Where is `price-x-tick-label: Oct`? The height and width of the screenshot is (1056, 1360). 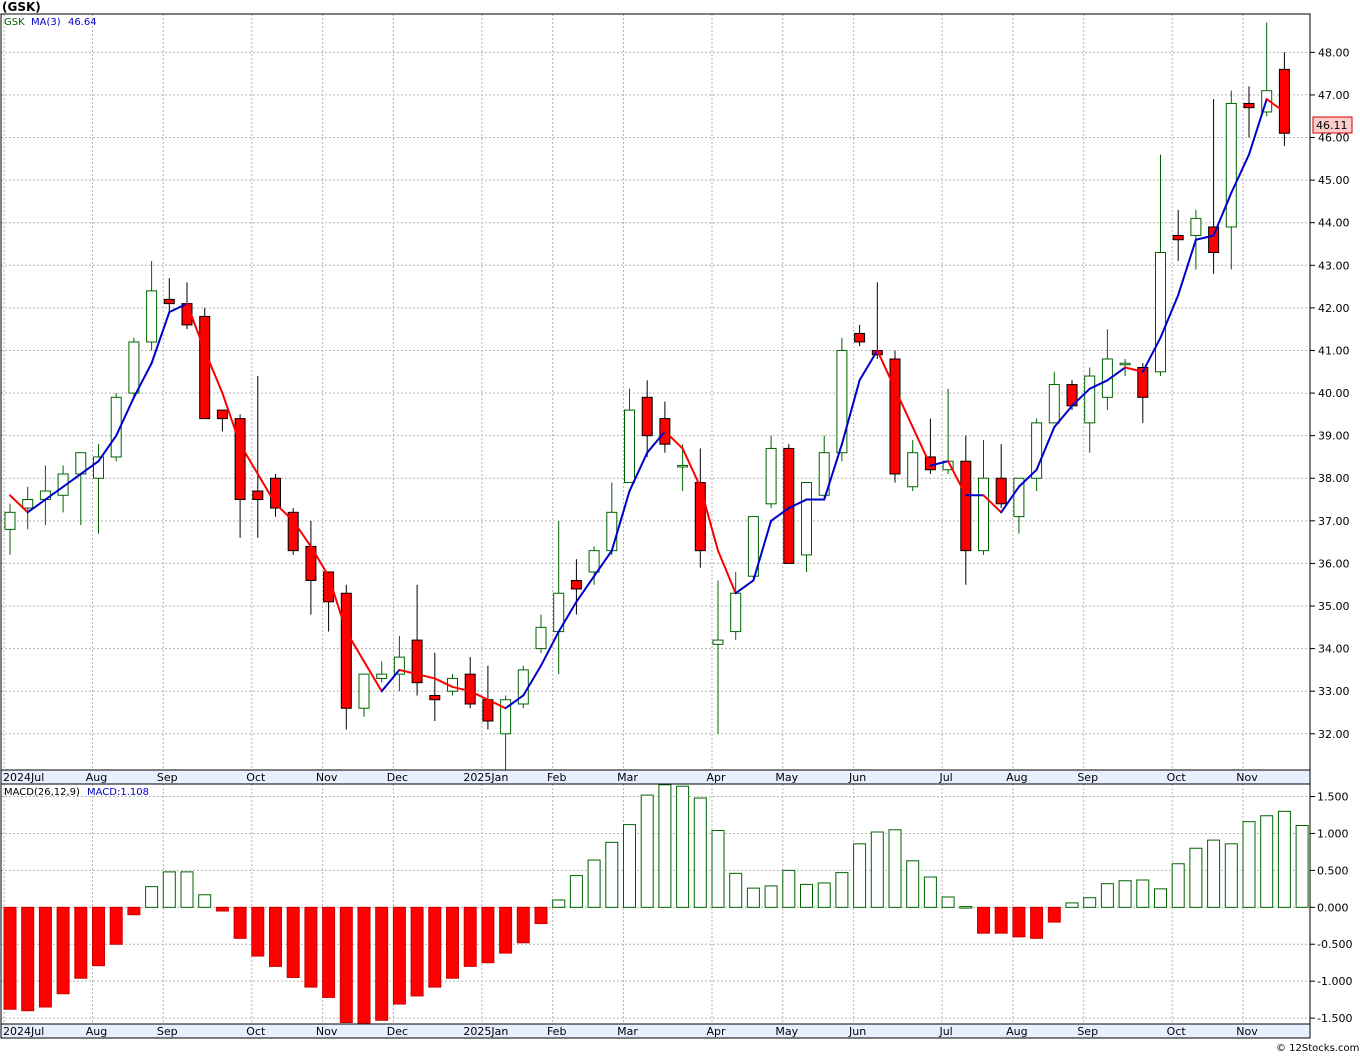 price-x-tick-label: Oct is located at coordinates (1177, 777).